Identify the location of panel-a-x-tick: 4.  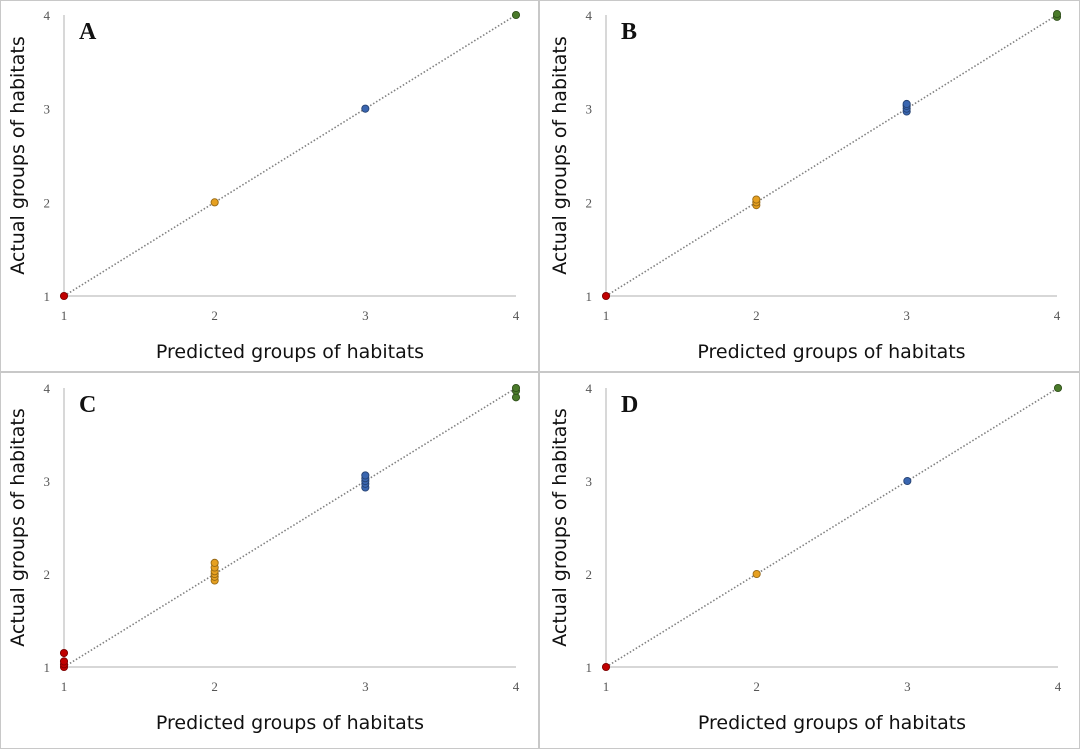
(516, 315).